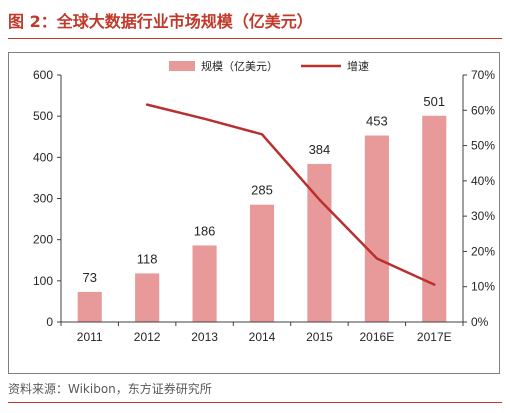  I want to click on y-left-tick-label: 100, so click(43, 281).